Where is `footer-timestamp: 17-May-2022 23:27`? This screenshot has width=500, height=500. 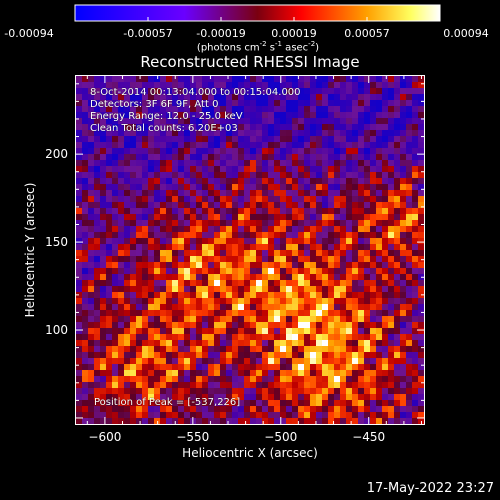 footer-timestamp: 17-May-2022 23:27 is located at coordinates (430, 488).